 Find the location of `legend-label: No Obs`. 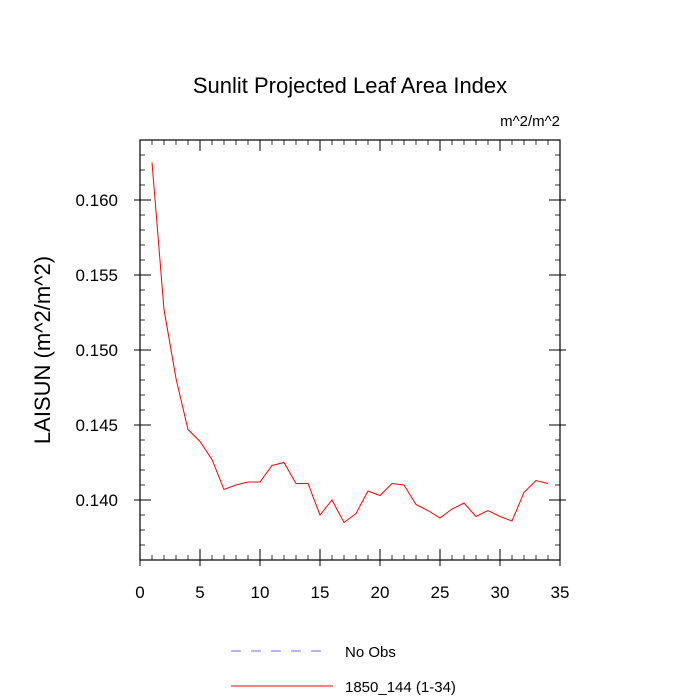

legend-label: No Obs is located at coordinates (370, 652).